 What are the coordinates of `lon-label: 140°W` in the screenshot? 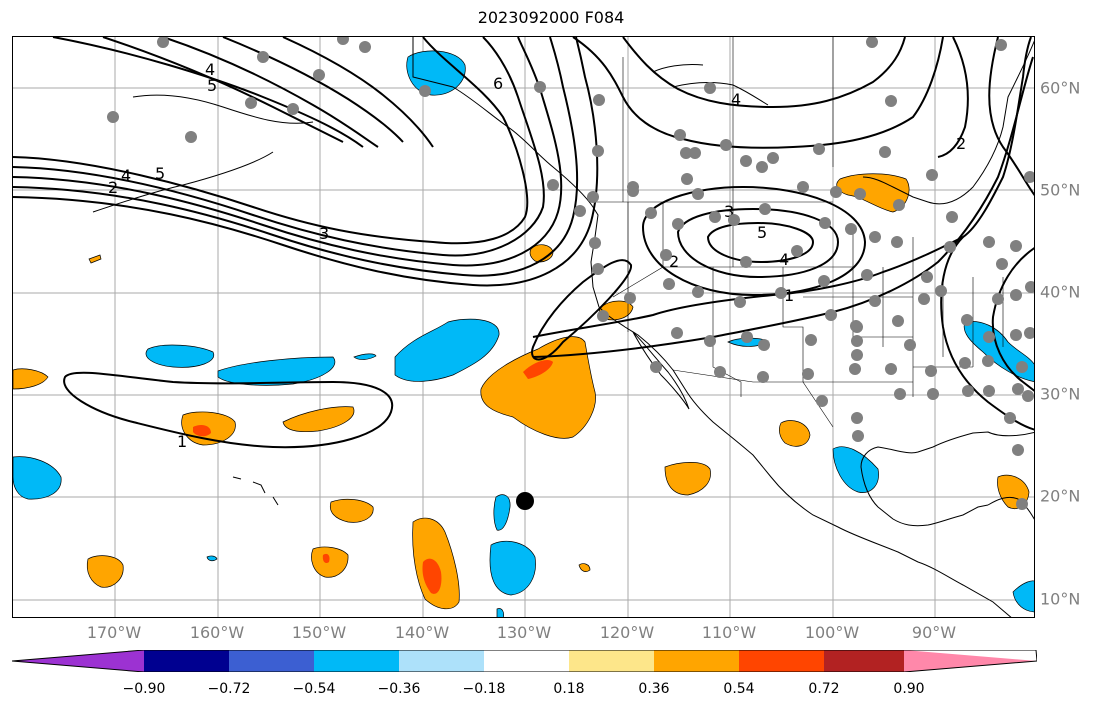 It's located at (422, 632).